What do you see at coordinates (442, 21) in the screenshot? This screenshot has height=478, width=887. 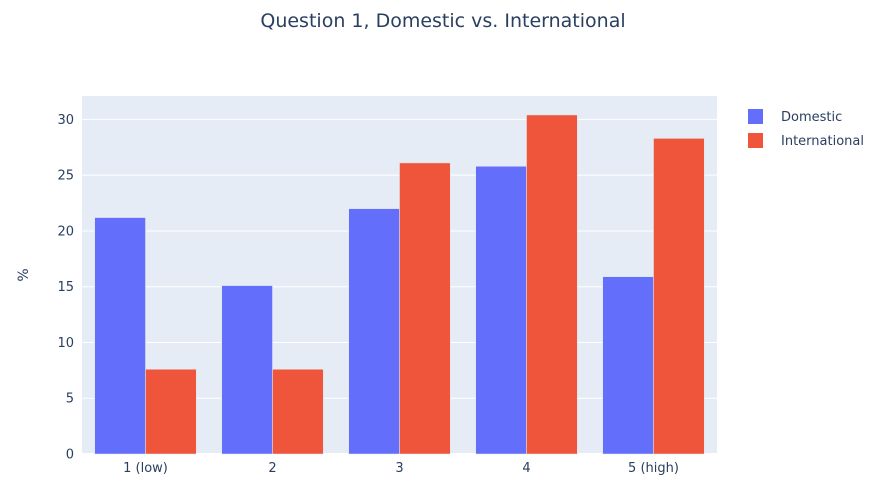 I see `chart-title: Question 1, Domestic vs. International` at bounding box center [442, 21].